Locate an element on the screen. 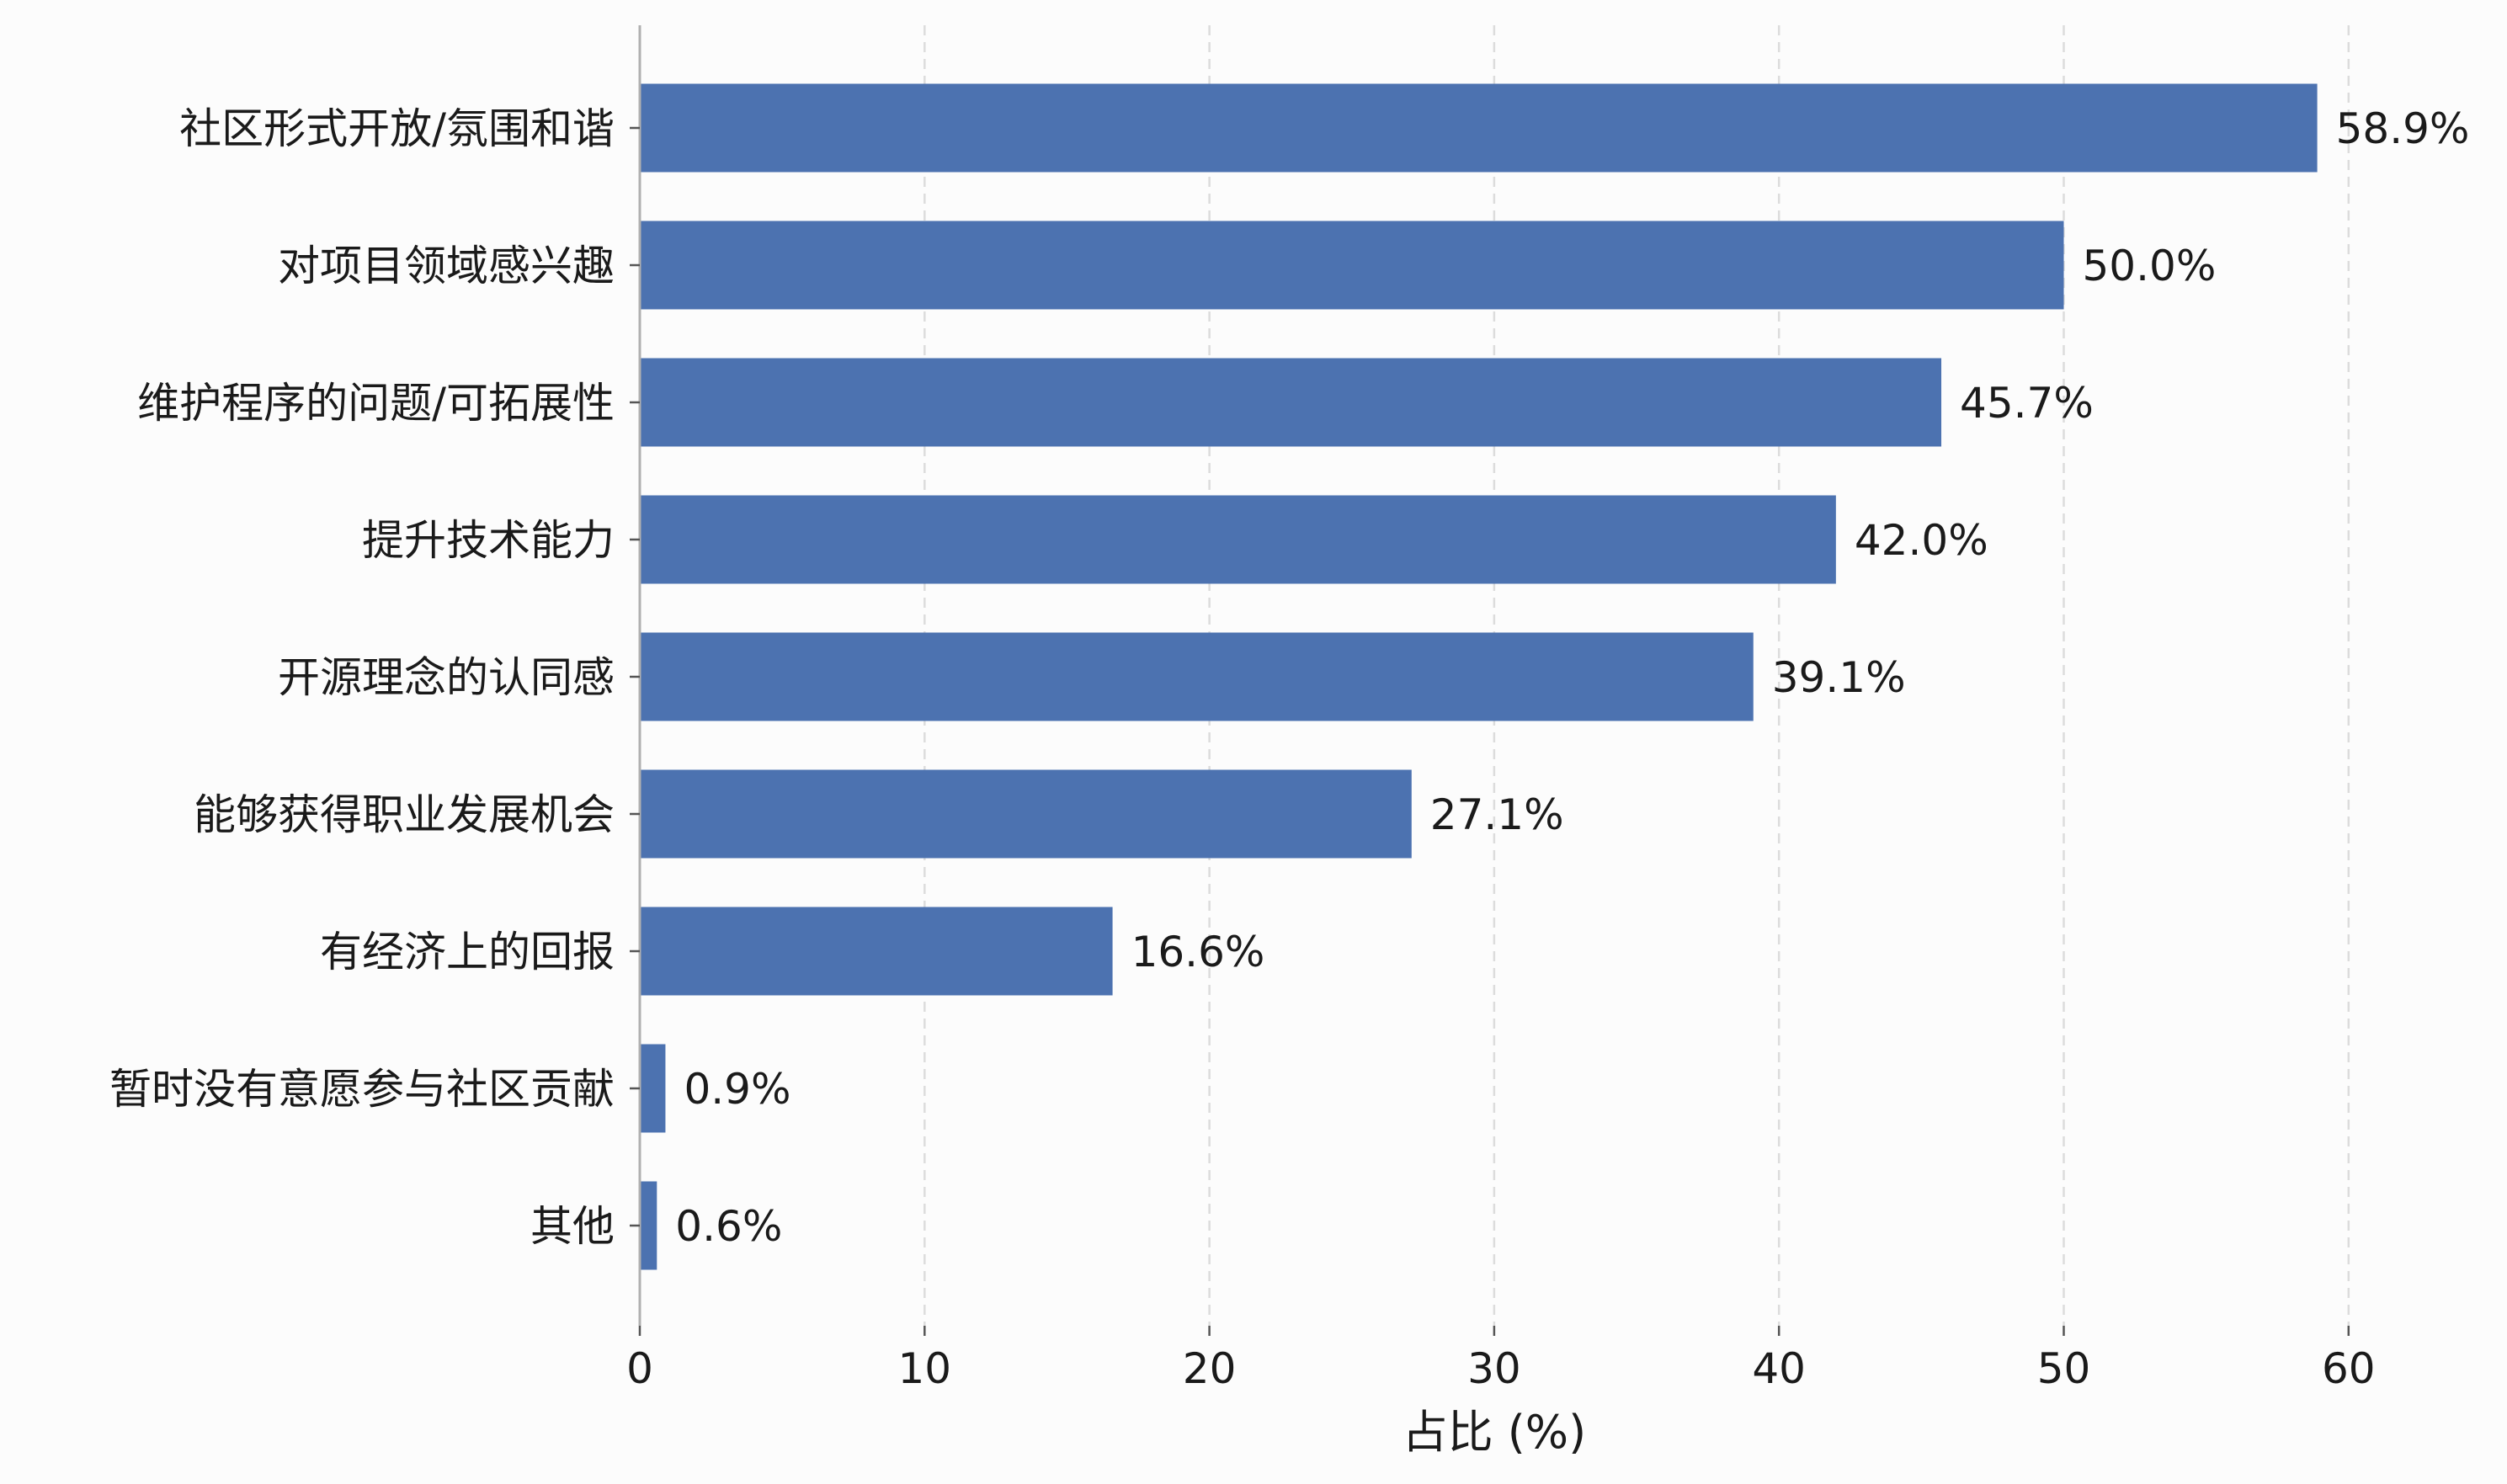 The width and height of the screenshot is (2507, 1484). value-label: 0.9% is located at coordinates (737, 1089).